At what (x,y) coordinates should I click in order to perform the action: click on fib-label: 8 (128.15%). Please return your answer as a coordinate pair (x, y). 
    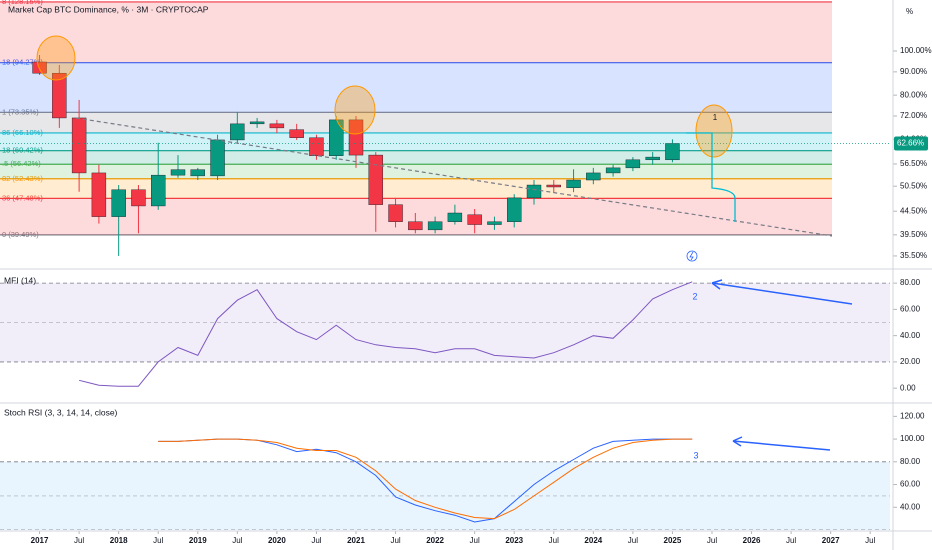
    Looking at the image, I should click on (22, 3).